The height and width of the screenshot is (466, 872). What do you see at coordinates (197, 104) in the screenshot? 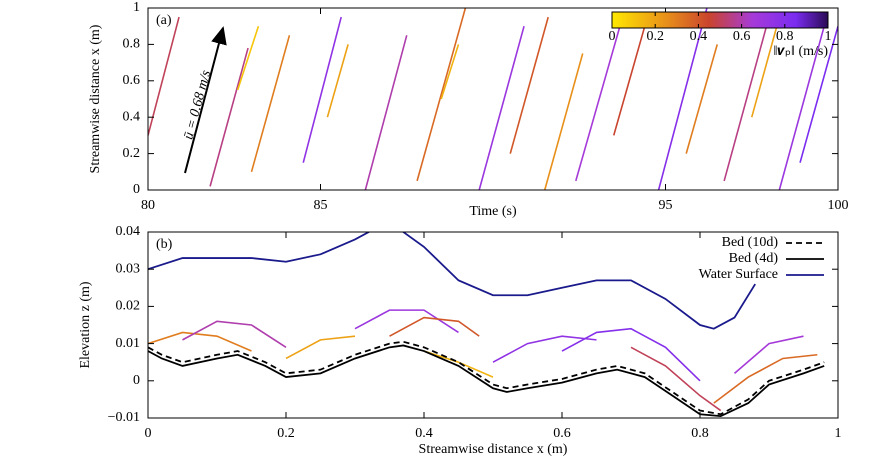
I see `annotation: ū = 0.68 m/s` at bounding box center [197, 104].